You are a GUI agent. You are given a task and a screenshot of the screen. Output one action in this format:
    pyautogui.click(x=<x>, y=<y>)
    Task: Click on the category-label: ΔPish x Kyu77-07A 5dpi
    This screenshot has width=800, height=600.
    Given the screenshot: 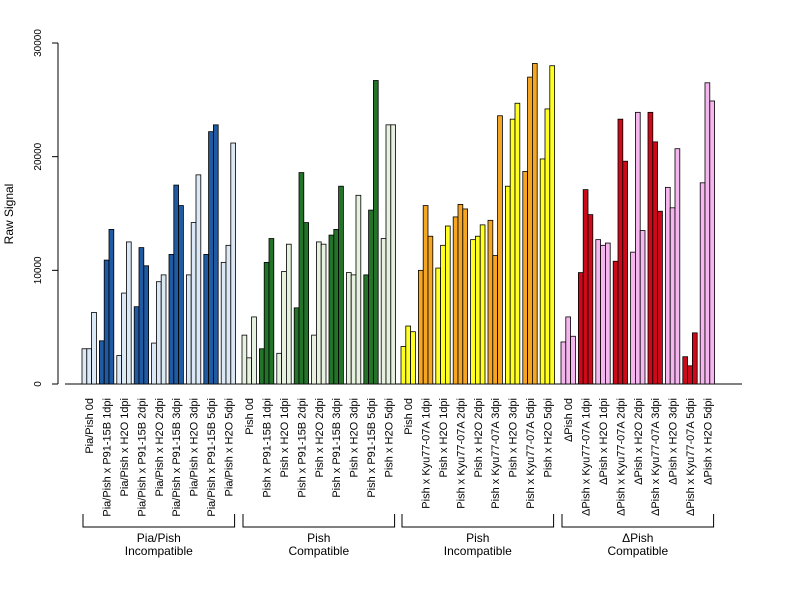 What is the action you would take?
    pyautogui.click(x=691, y=457)
    